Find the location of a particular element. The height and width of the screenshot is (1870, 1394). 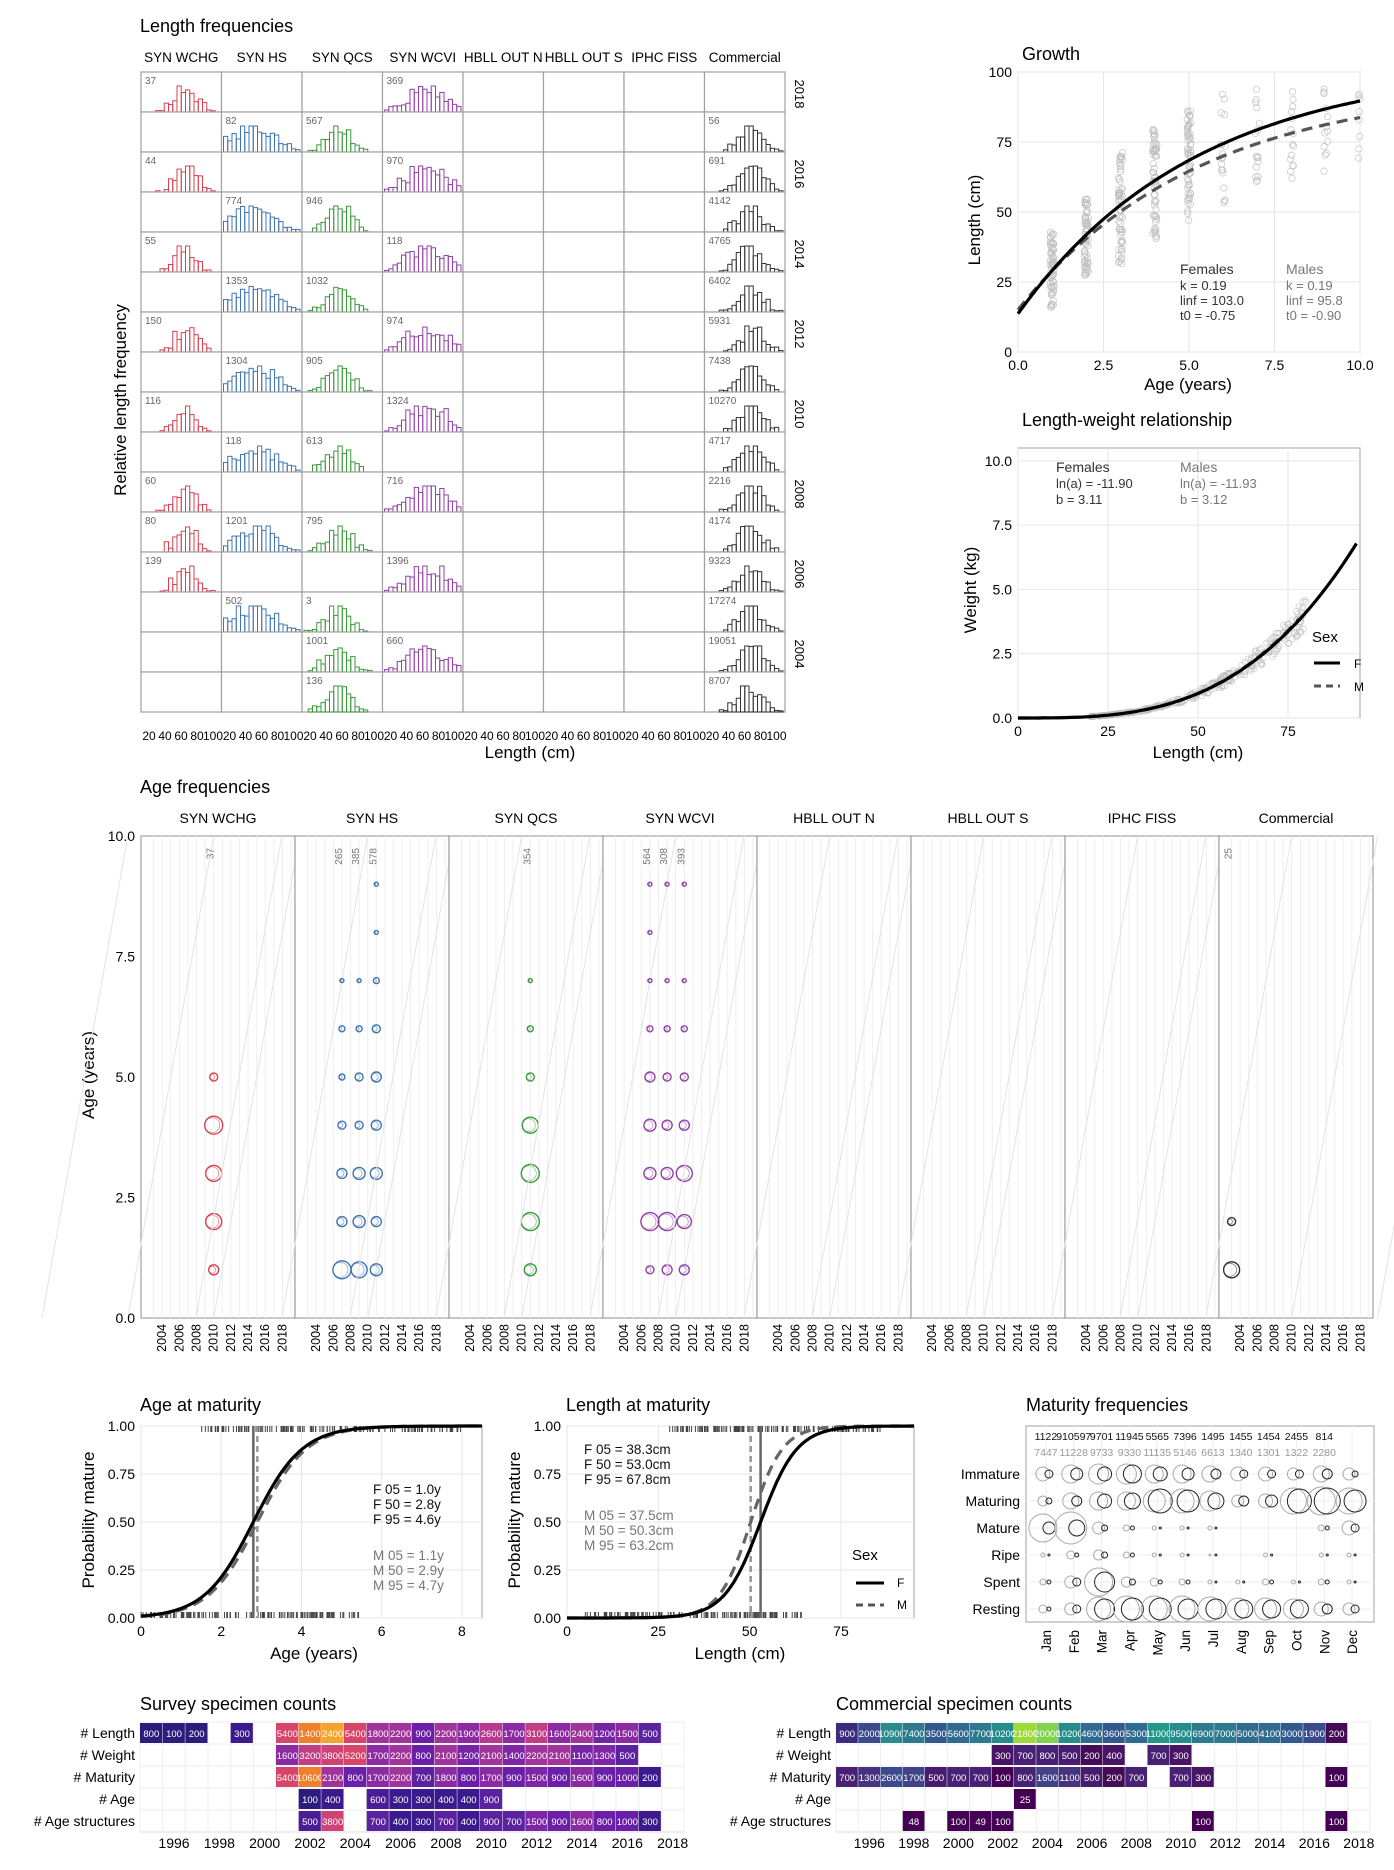

cc-plot-cell-label: 100 is located at coordinates (958, 1822).